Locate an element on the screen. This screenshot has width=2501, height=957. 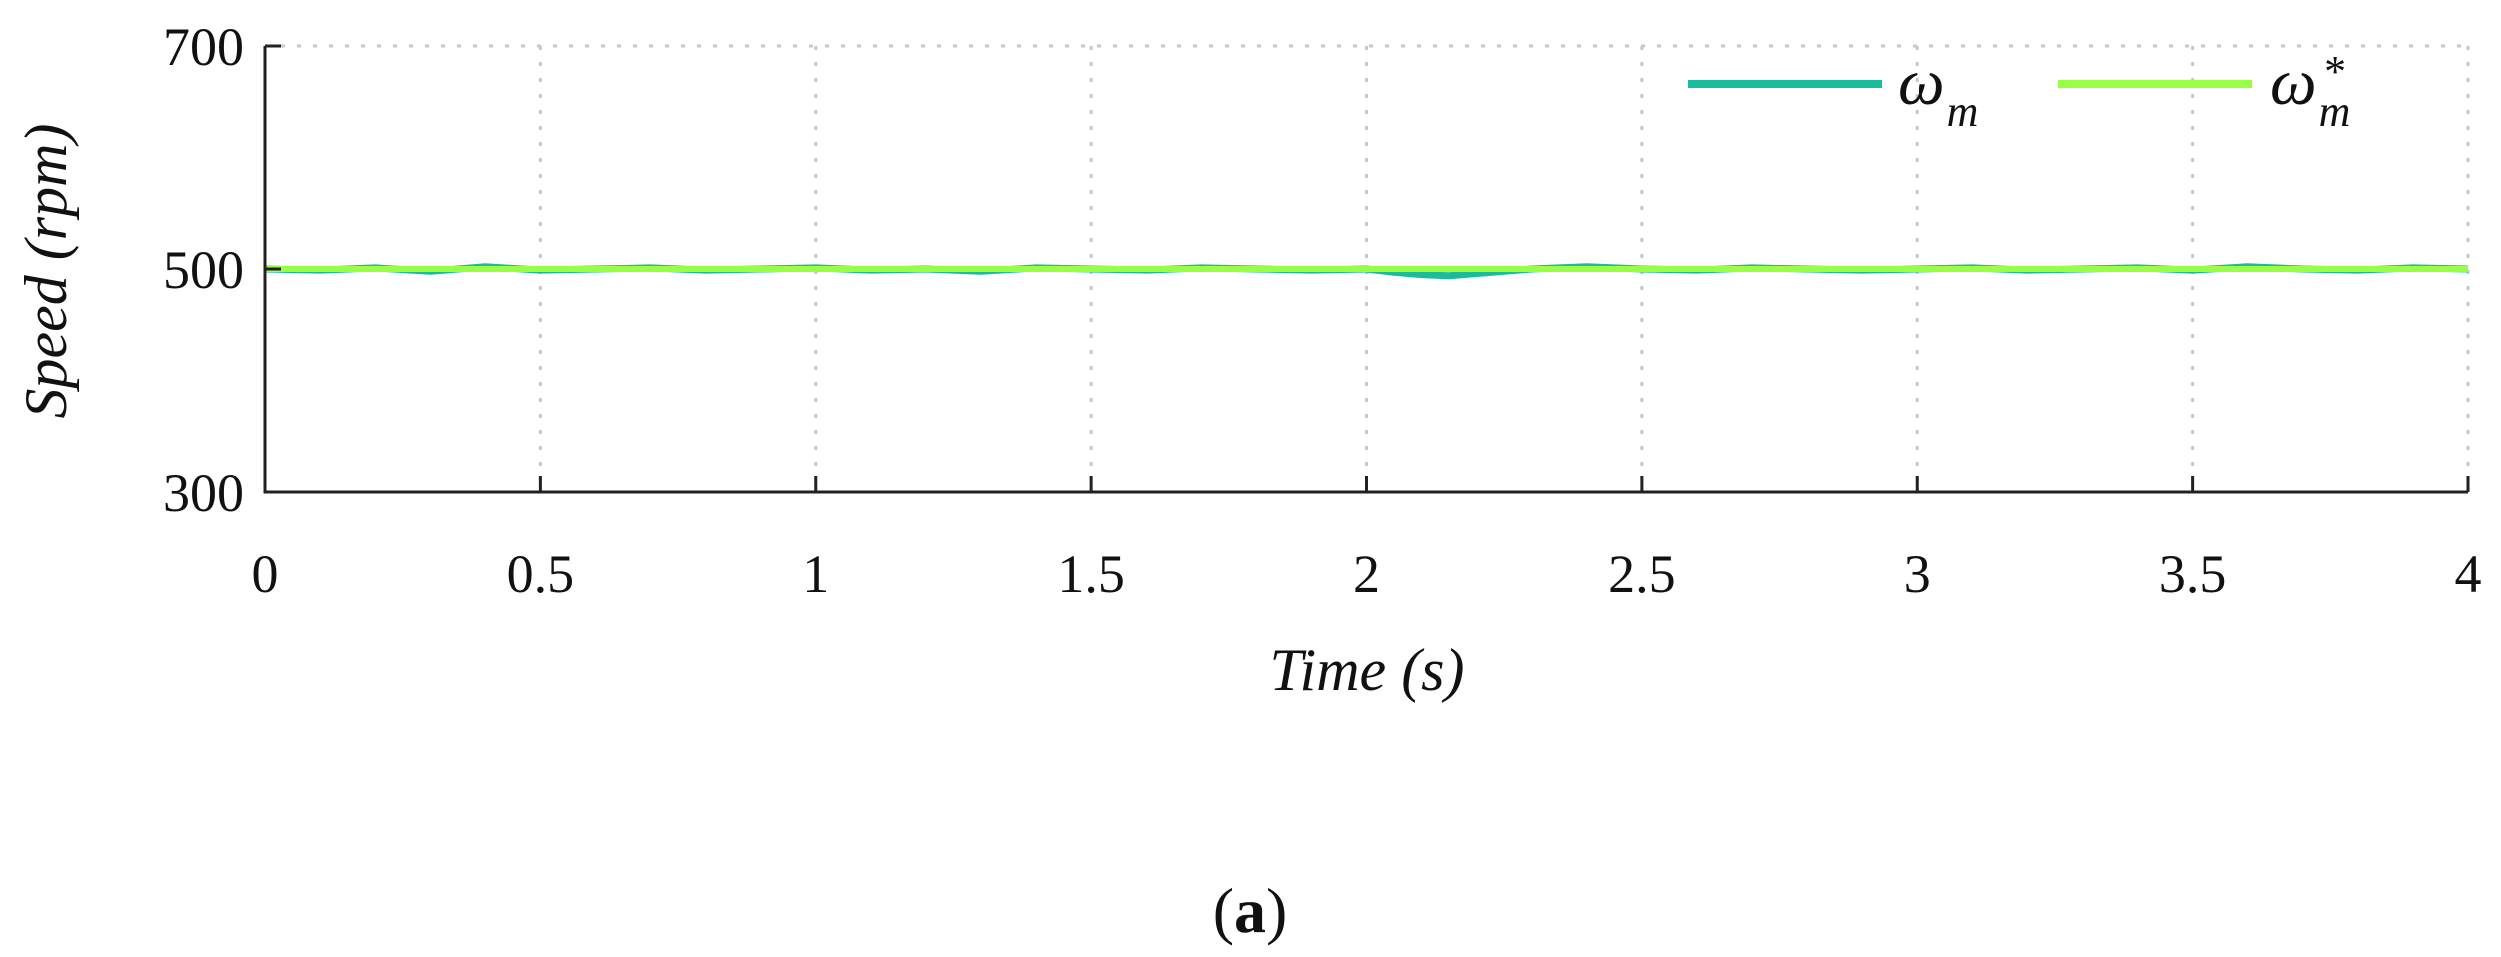
figure-caption: (a) is located at coordinates (1250, 910).